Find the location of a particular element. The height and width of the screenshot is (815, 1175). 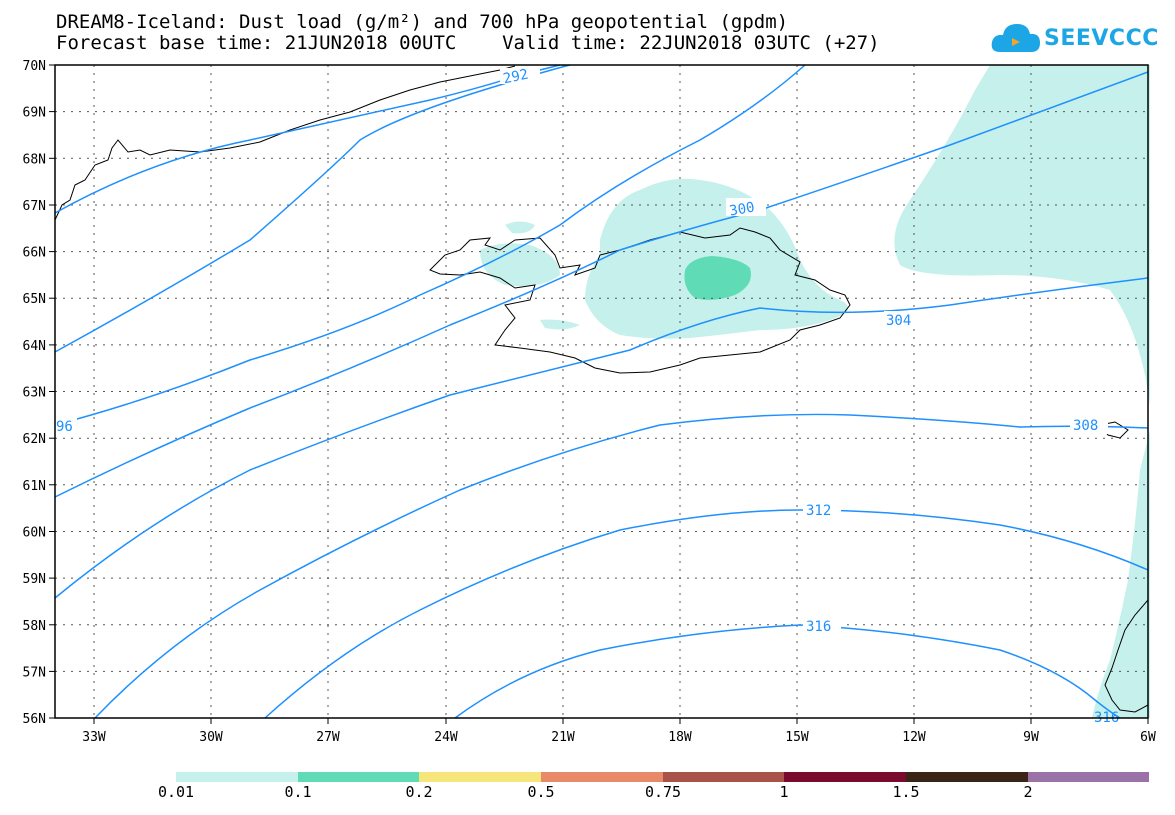

colorbar-label: 0.01 is located at coordinates (176, 792).